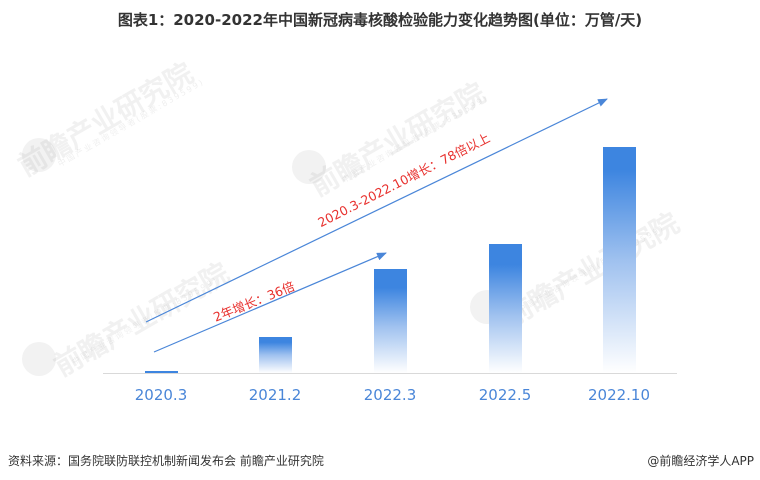 The width and height of the screenshot is (760, 480). Describe the element at coordinates (390, 373) in the screenshot. I see `x-axis-line` at that location.